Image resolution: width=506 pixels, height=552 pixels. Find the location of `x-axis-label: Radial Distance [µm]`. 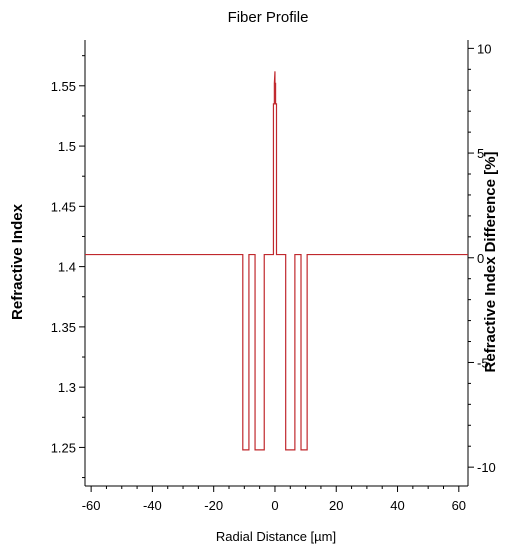

x-axis-label: Radial Distance [µm] is located at coordinates (276, 536).